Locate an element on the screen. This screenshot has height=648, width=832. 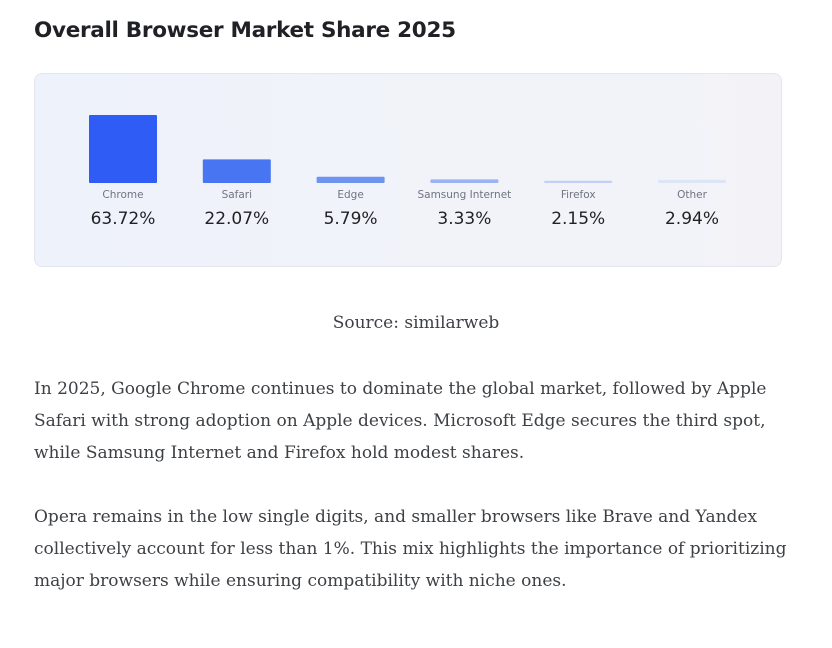
value-label-edge: 5.79% is located at coordinates (351, 219).